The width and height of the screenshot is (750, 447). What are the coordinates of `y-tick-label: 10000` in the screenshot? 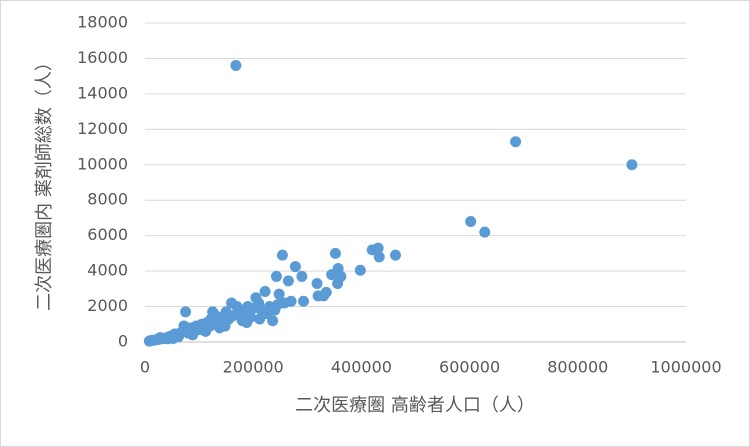 It's located at (102, 163).